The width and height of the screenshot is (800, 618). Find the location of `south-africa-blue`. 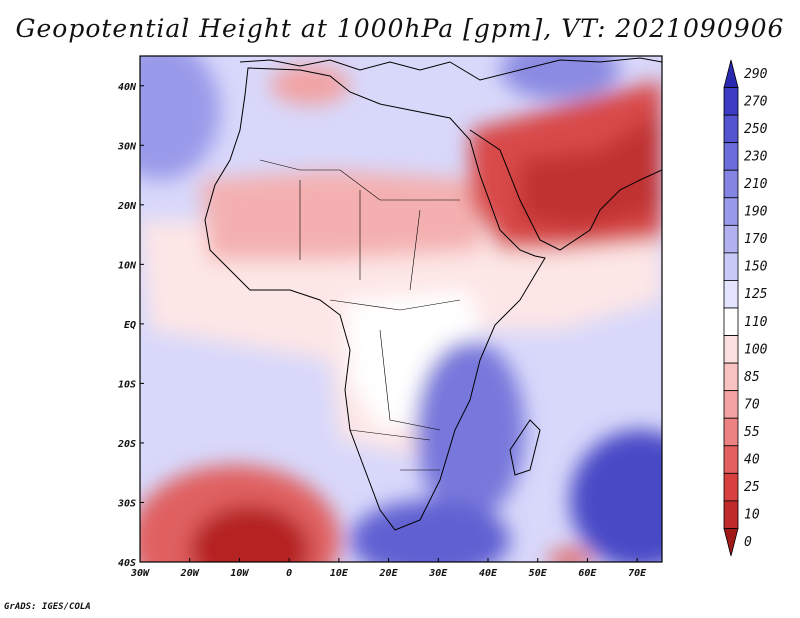

south-africa-blue is located at coordinates (430, 531).